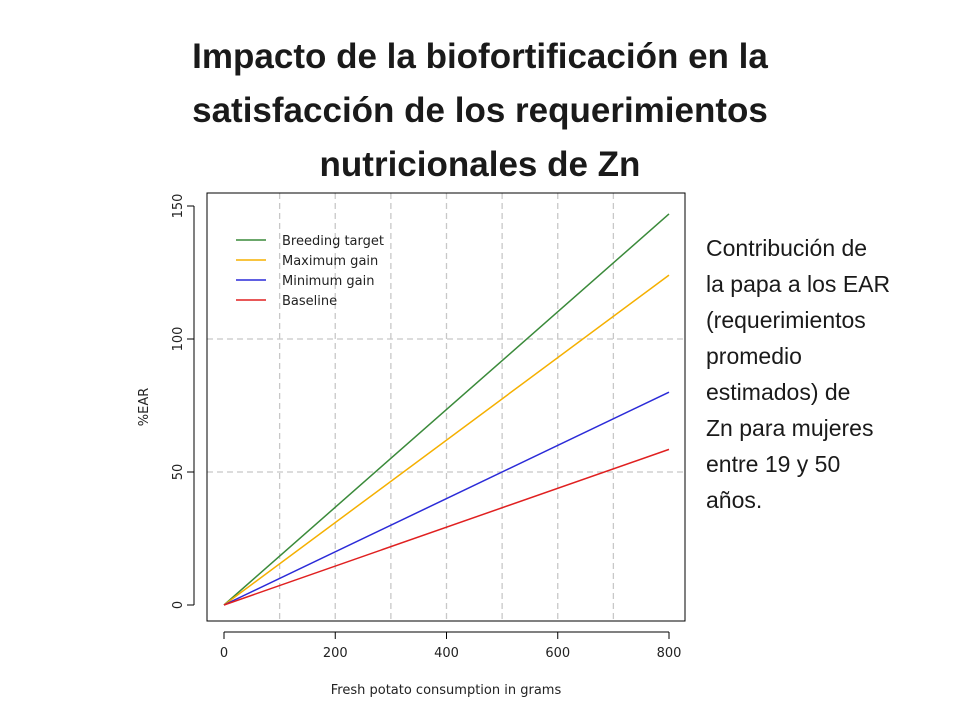 This screenshot has width=960, height=720. What do you see at coordinates (178, 339) in the screenshot?
I see `y-tick-label: 100` at bounding box center [178, 339].